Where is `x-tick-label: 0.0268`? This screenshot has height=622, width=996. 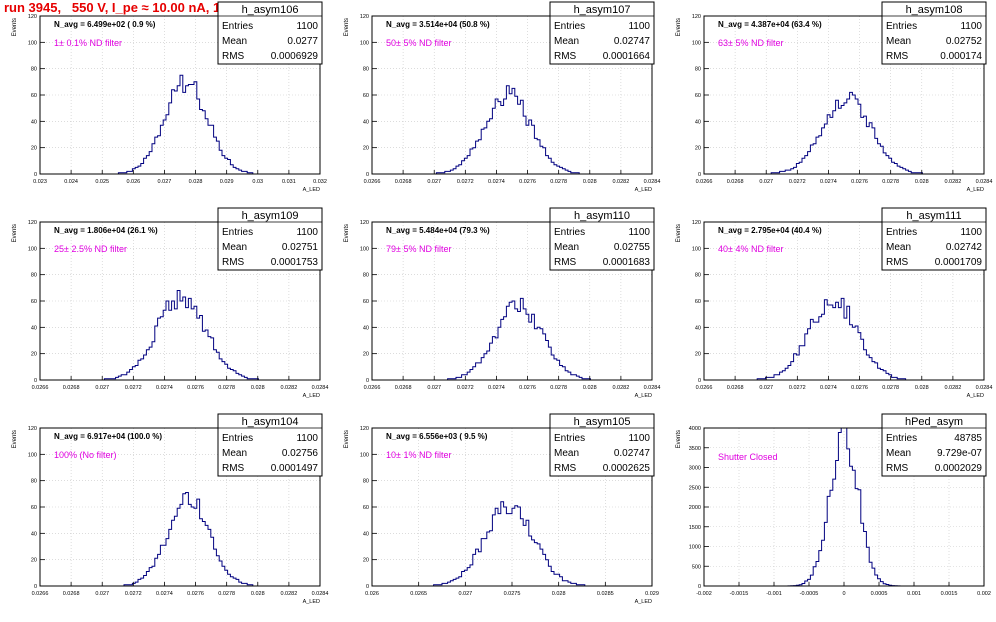 x-tick-label: 0.0268 is located at coordinates (735, 182).